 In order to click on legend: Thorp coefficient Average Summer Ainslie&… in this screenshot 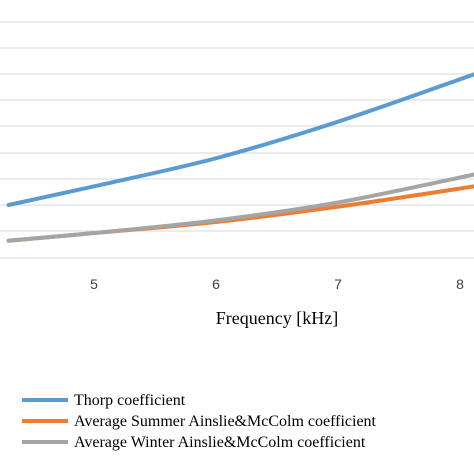, I will do `click(199, 421)`.